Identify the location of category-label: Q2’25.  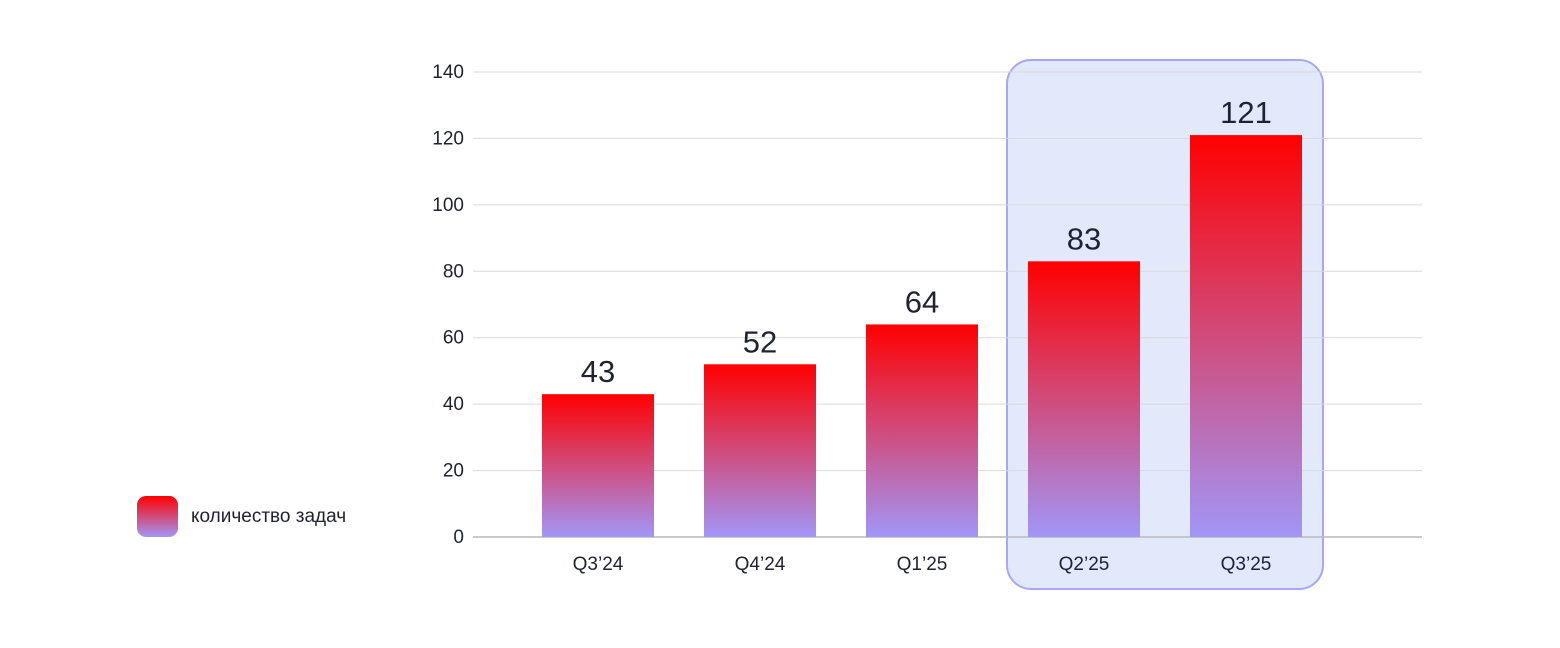
(1084, 564).